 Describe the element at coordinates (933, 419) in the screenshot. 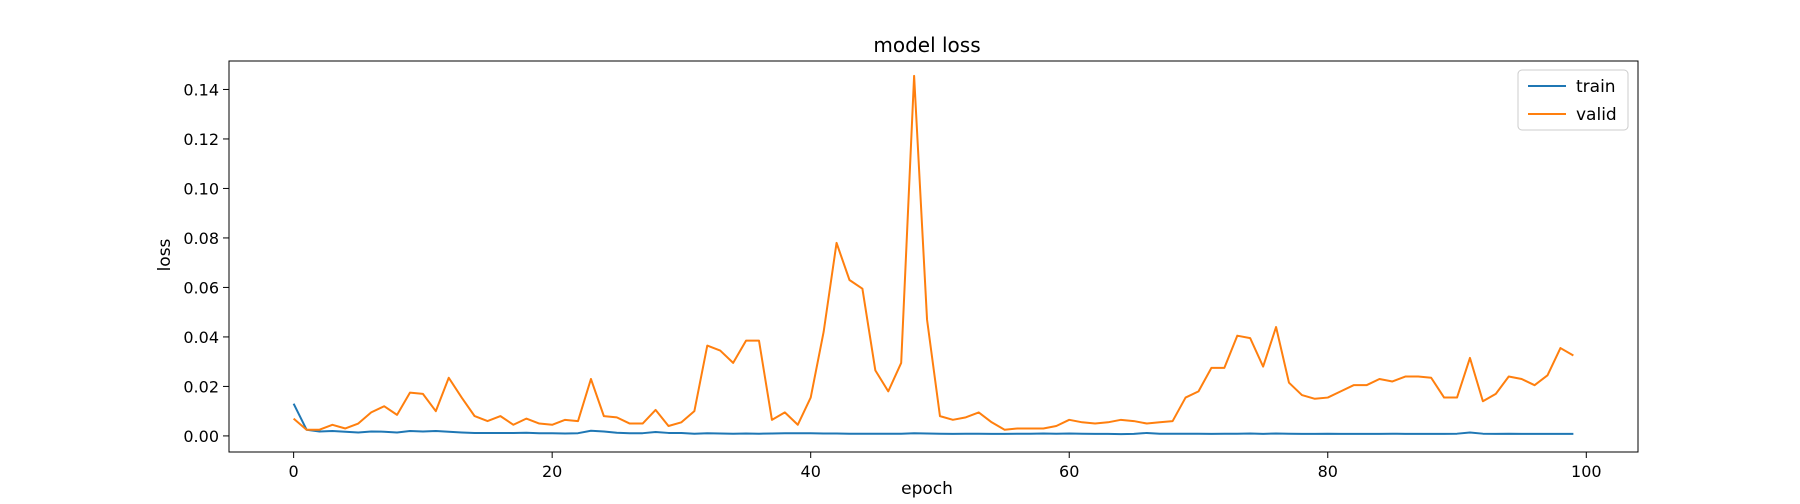

I see `series-line-train` at that location.